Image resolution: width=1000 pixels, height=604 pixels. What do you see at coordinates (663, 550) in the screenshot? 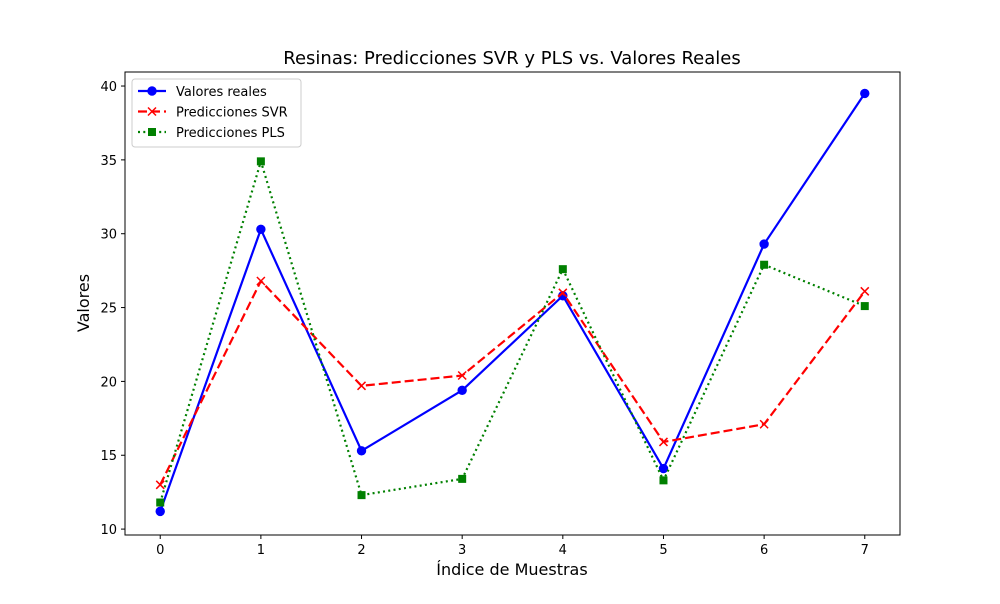
I see `x-tick-label: 5` at bounding box center [663, 550].